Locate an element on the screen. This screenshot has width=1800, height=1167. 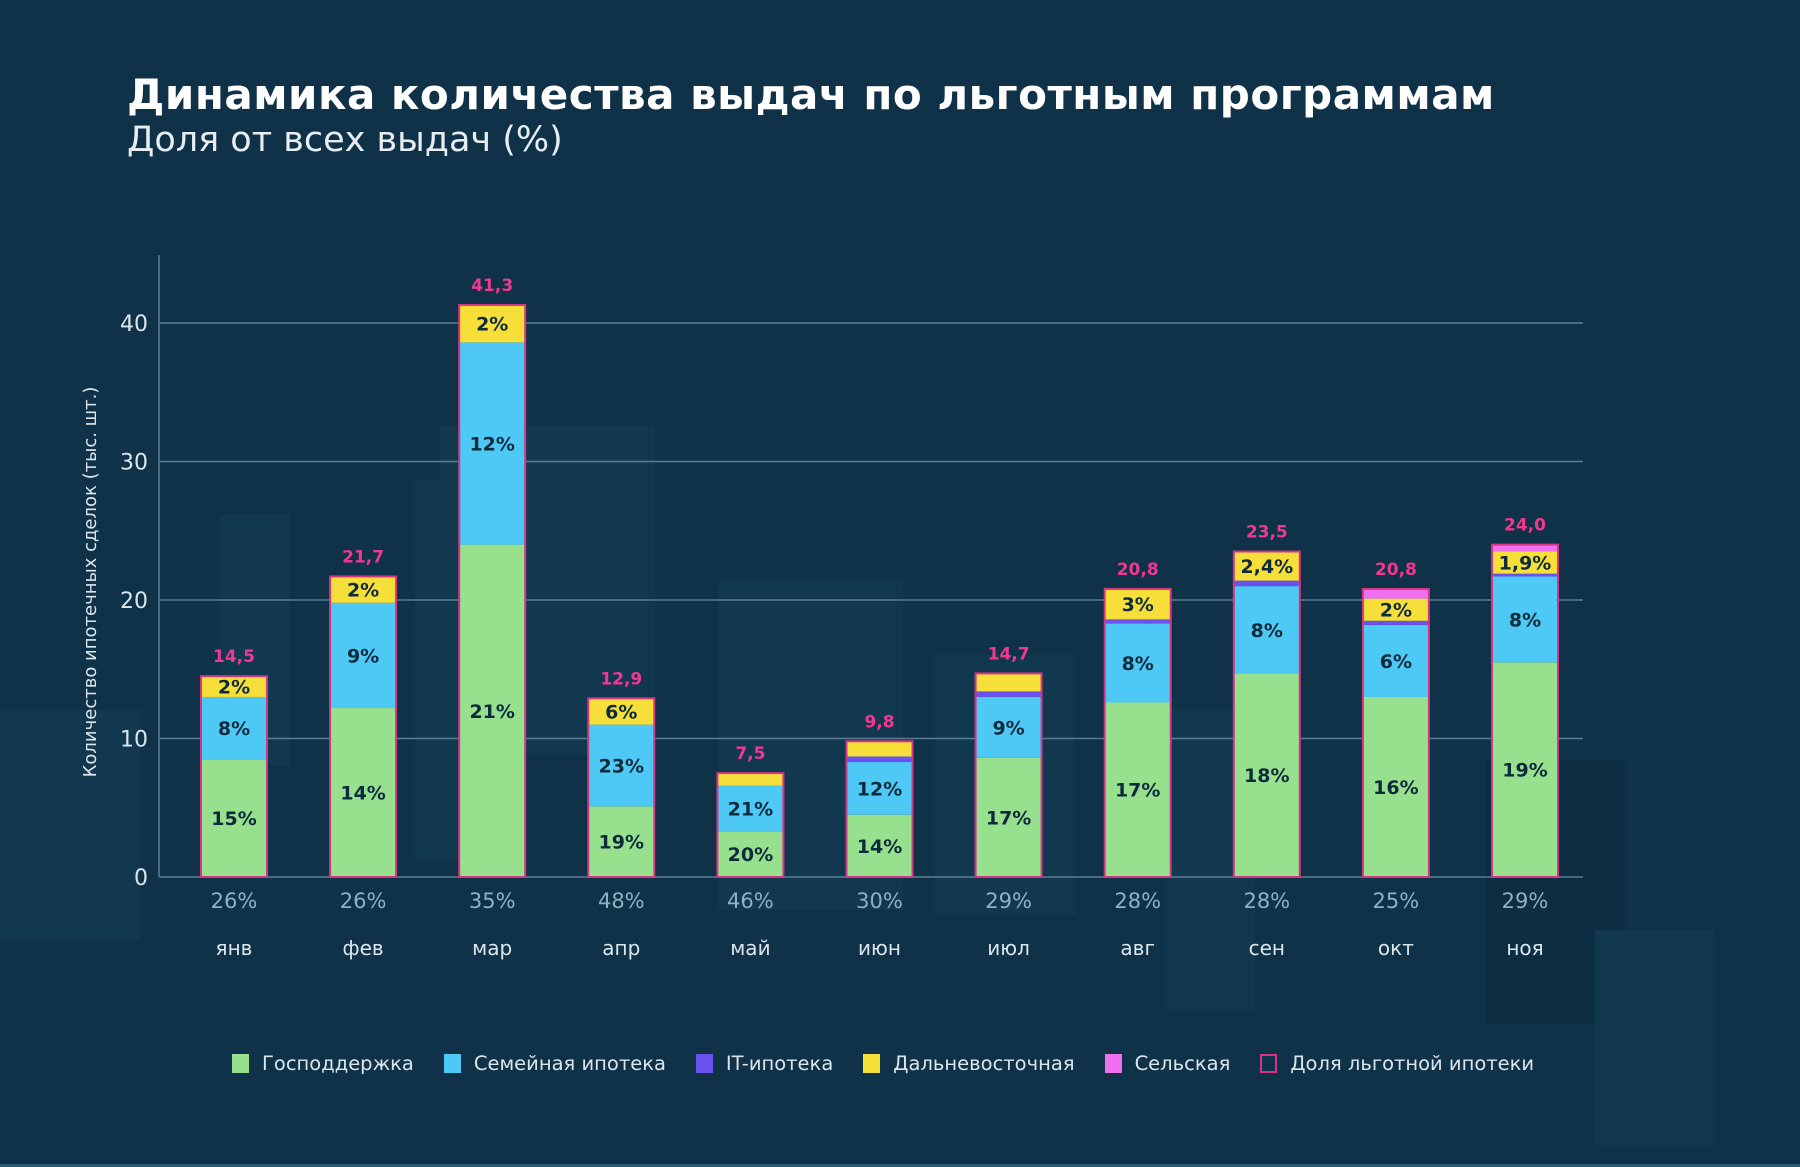
total-label: 21,7 is located at coordinates (363, 557).